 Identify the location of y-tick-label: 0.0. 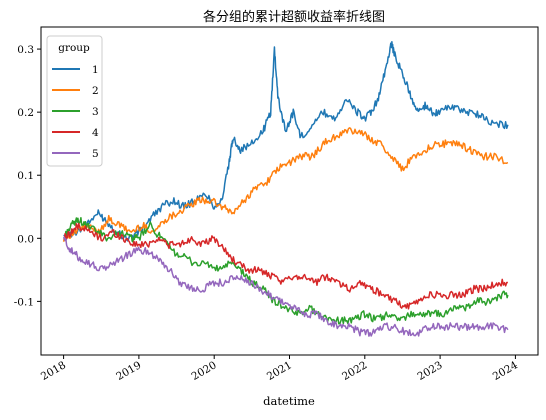
(25, 239).